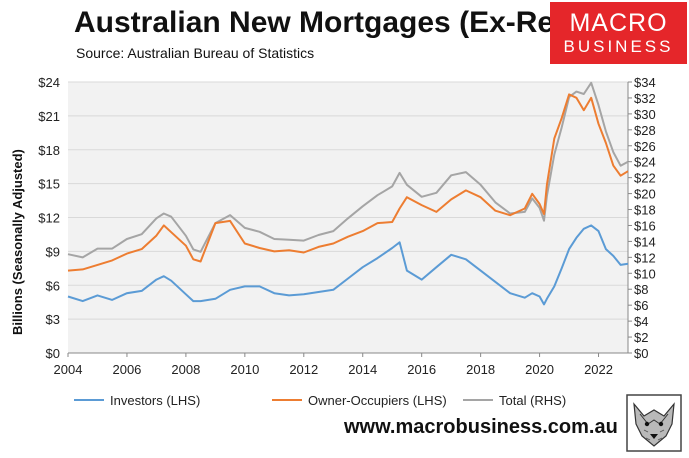 This screenshot has height=458, width=689. I want to click on y-left-tick-label: $21, so click(49, 116).